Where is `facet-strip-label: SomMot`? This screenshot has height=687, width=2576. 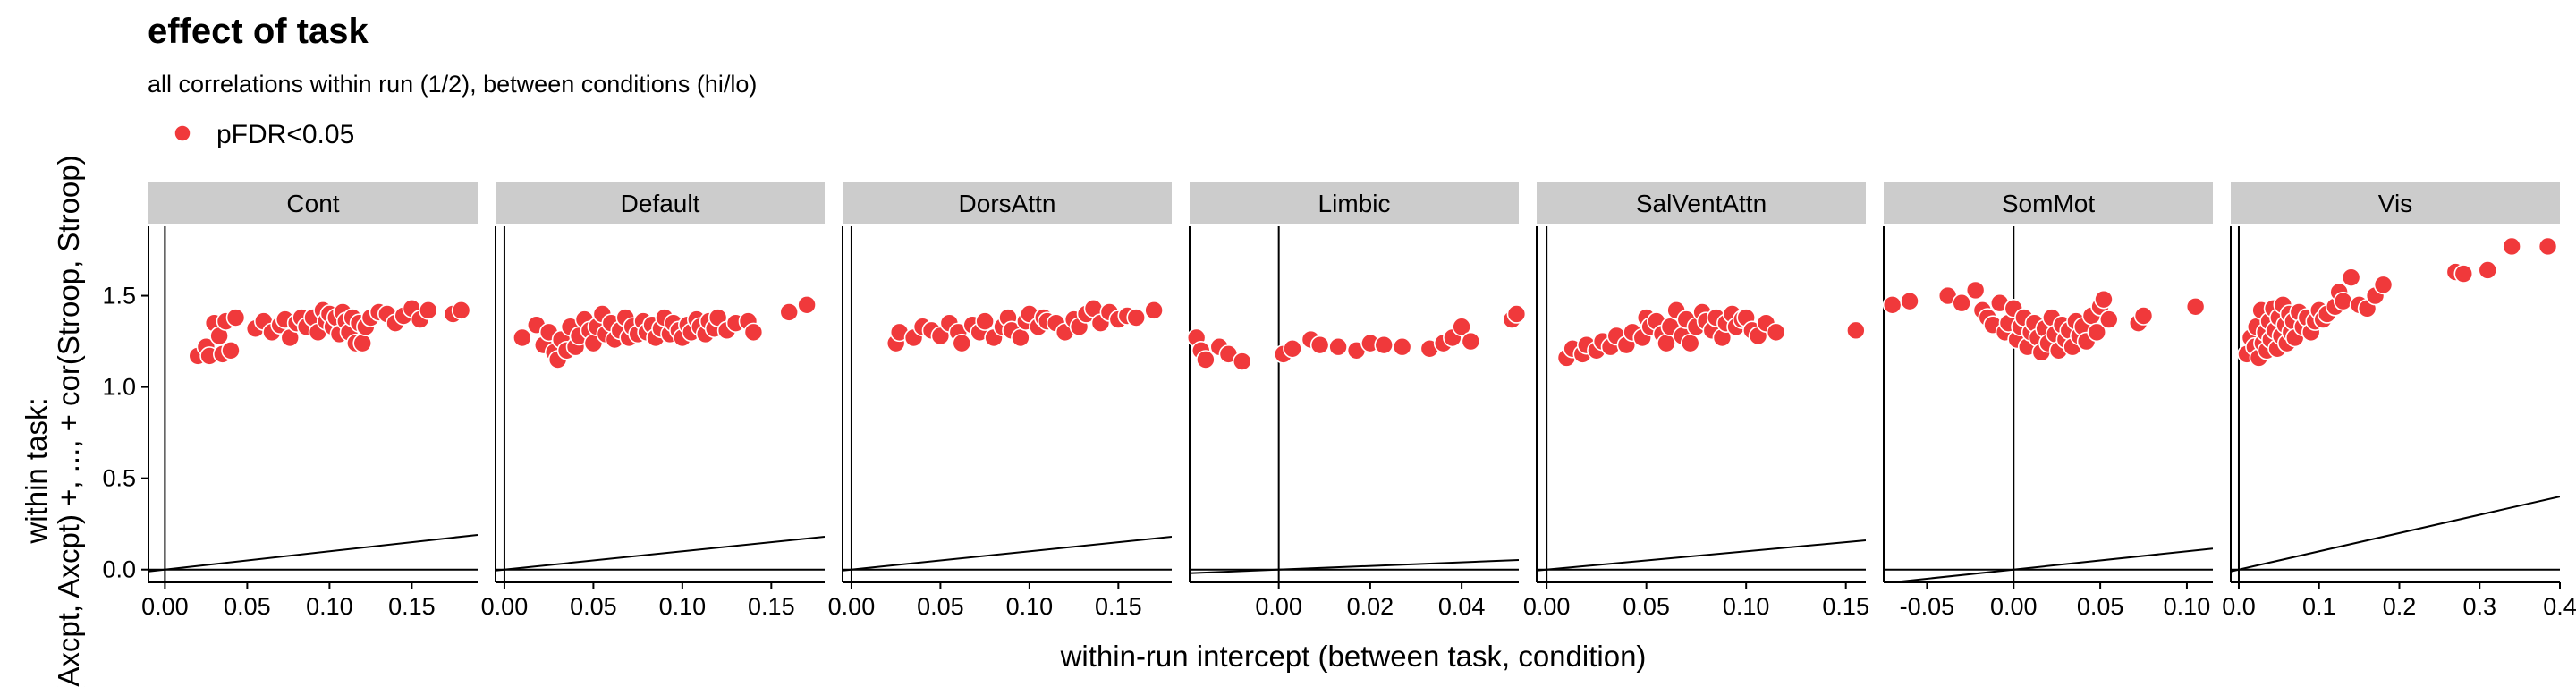 facet-strip-label: SomMot is located at coordinates (2048, 203).